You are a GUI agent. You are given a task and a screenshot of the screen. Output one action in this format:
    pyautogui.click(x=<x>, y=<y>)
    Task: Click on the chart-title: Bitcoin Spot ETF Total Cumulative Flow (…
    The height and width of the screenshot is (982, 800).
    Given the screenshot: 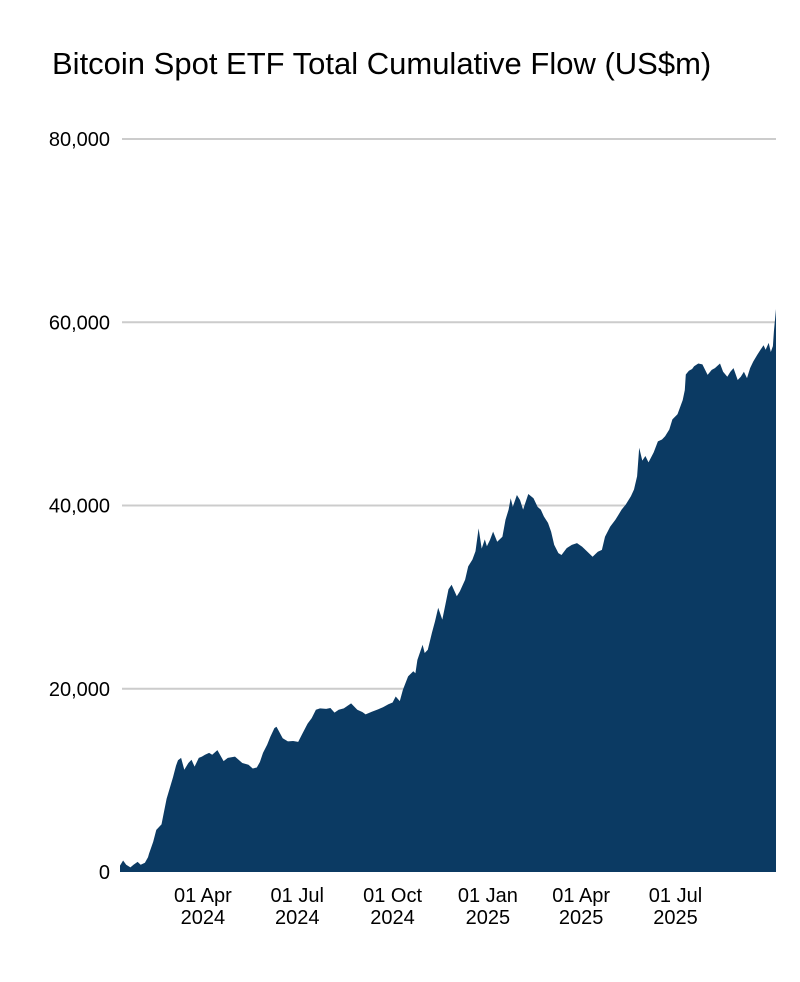 What is the action you would take?
    pyautogui.click(x=382, y=63)
    